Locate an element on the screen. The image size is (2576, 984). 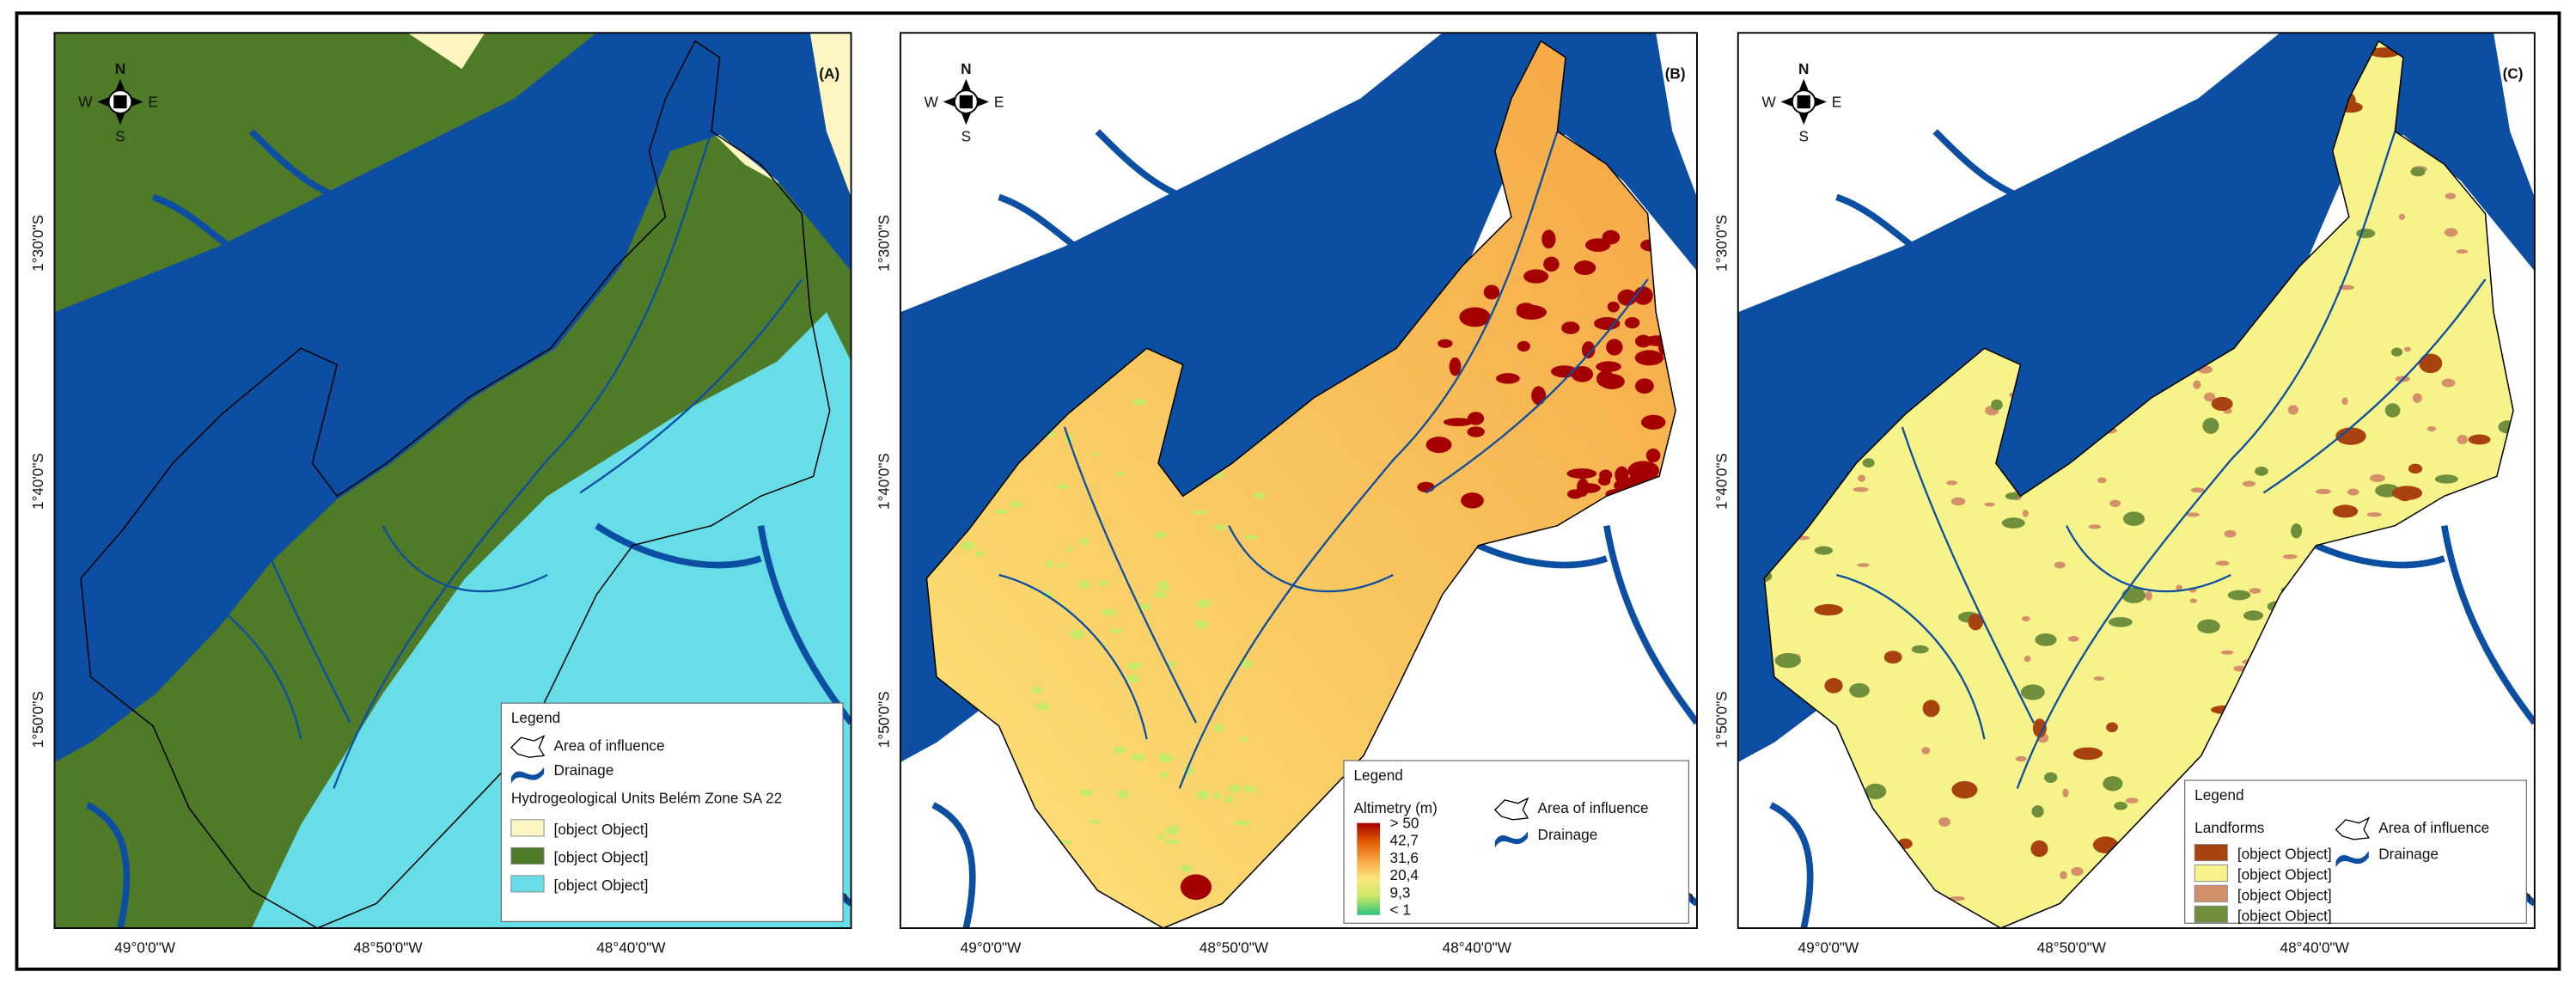
latitude-label: 1°50'0"S is located at coordinates (1721, 719).